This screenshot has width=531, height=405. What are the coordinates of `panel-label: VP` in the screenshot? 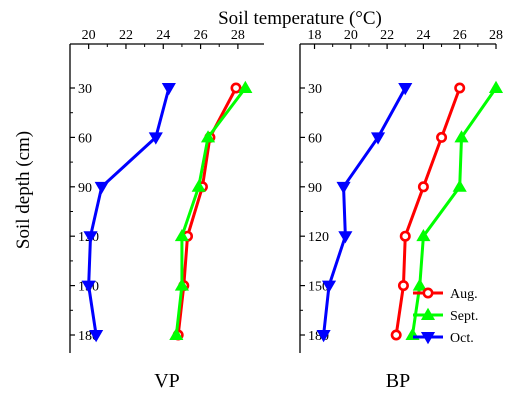 It's located at (167, 381).